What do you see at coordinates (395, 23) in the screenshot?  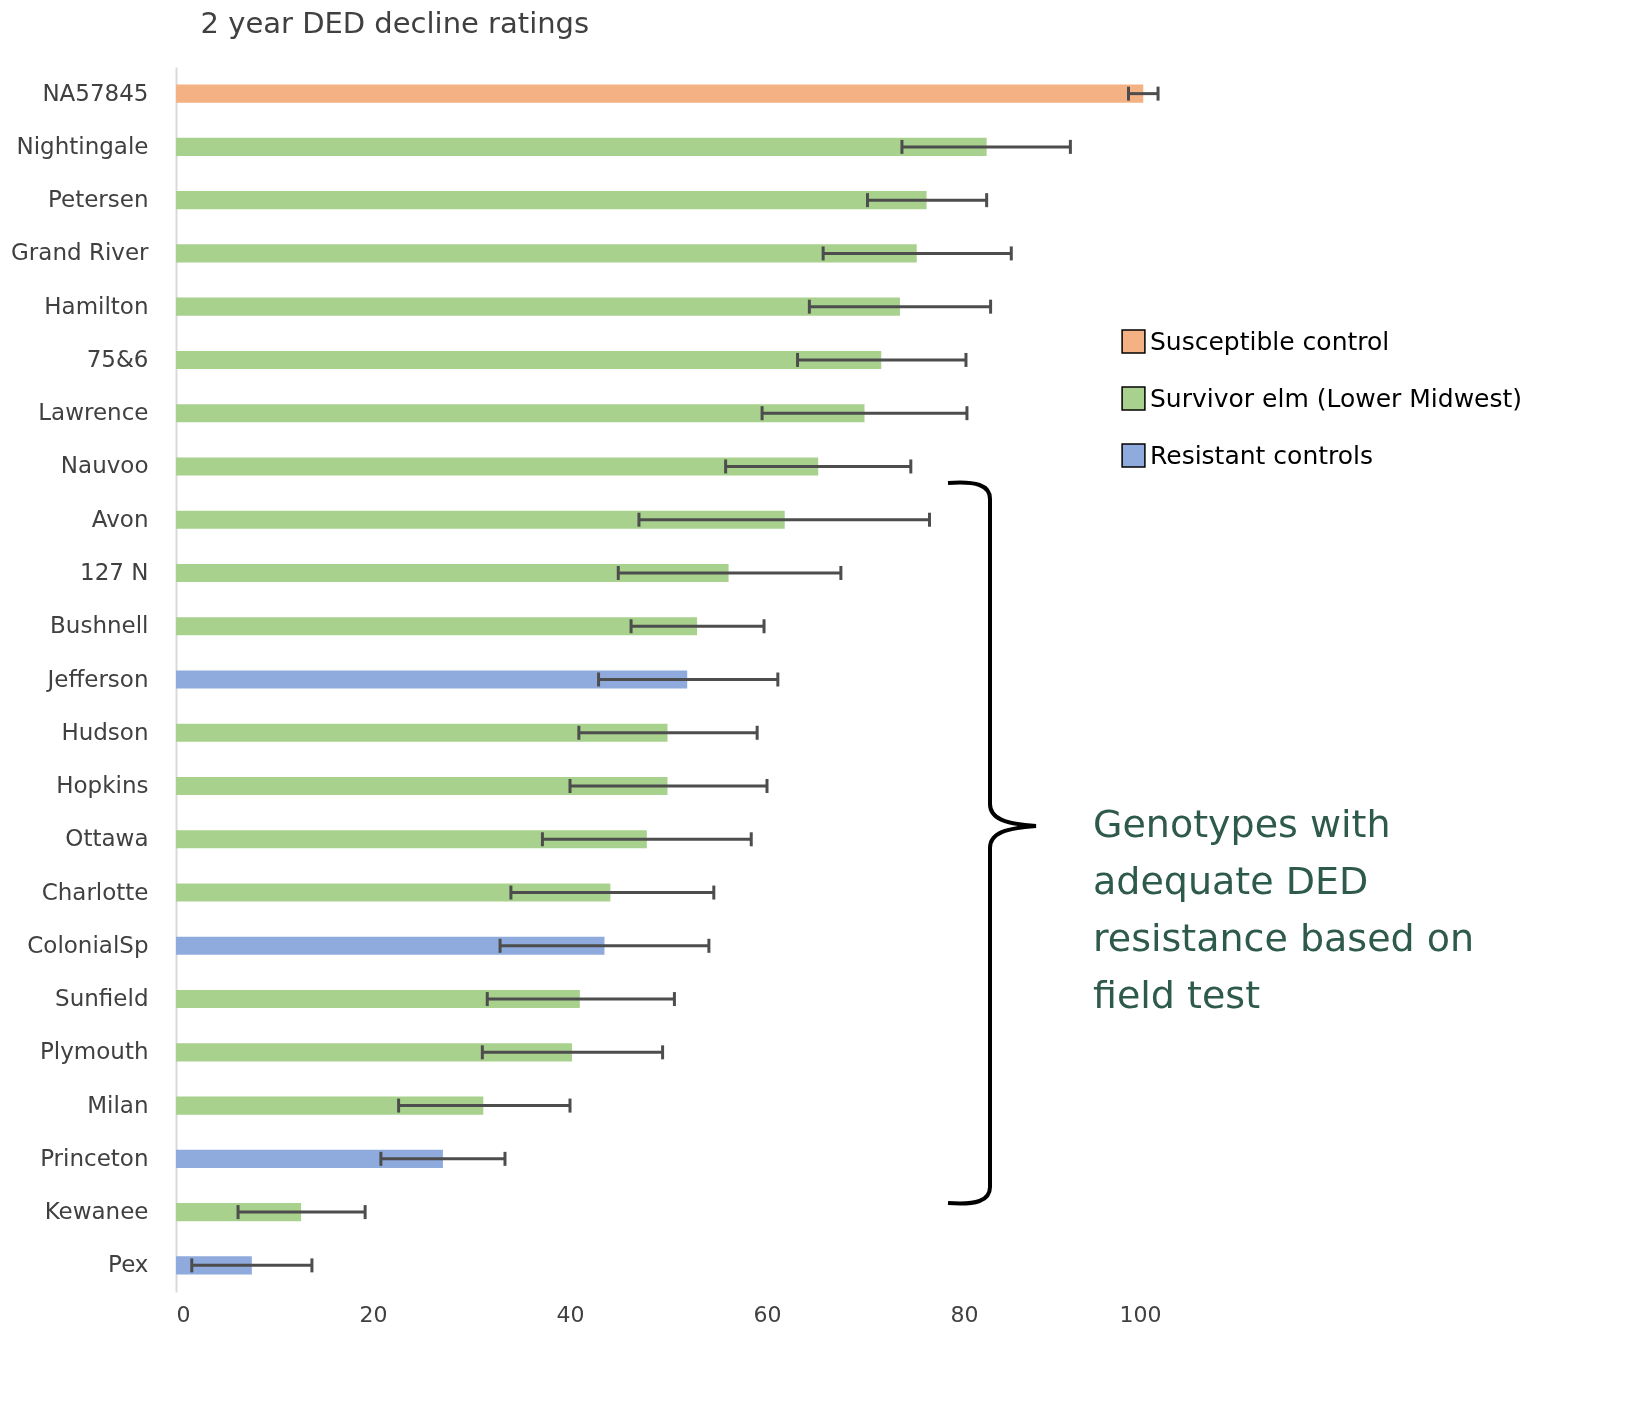 I see `chart-title: 2 year DED decline ratings` at bounding box center [395, 23].